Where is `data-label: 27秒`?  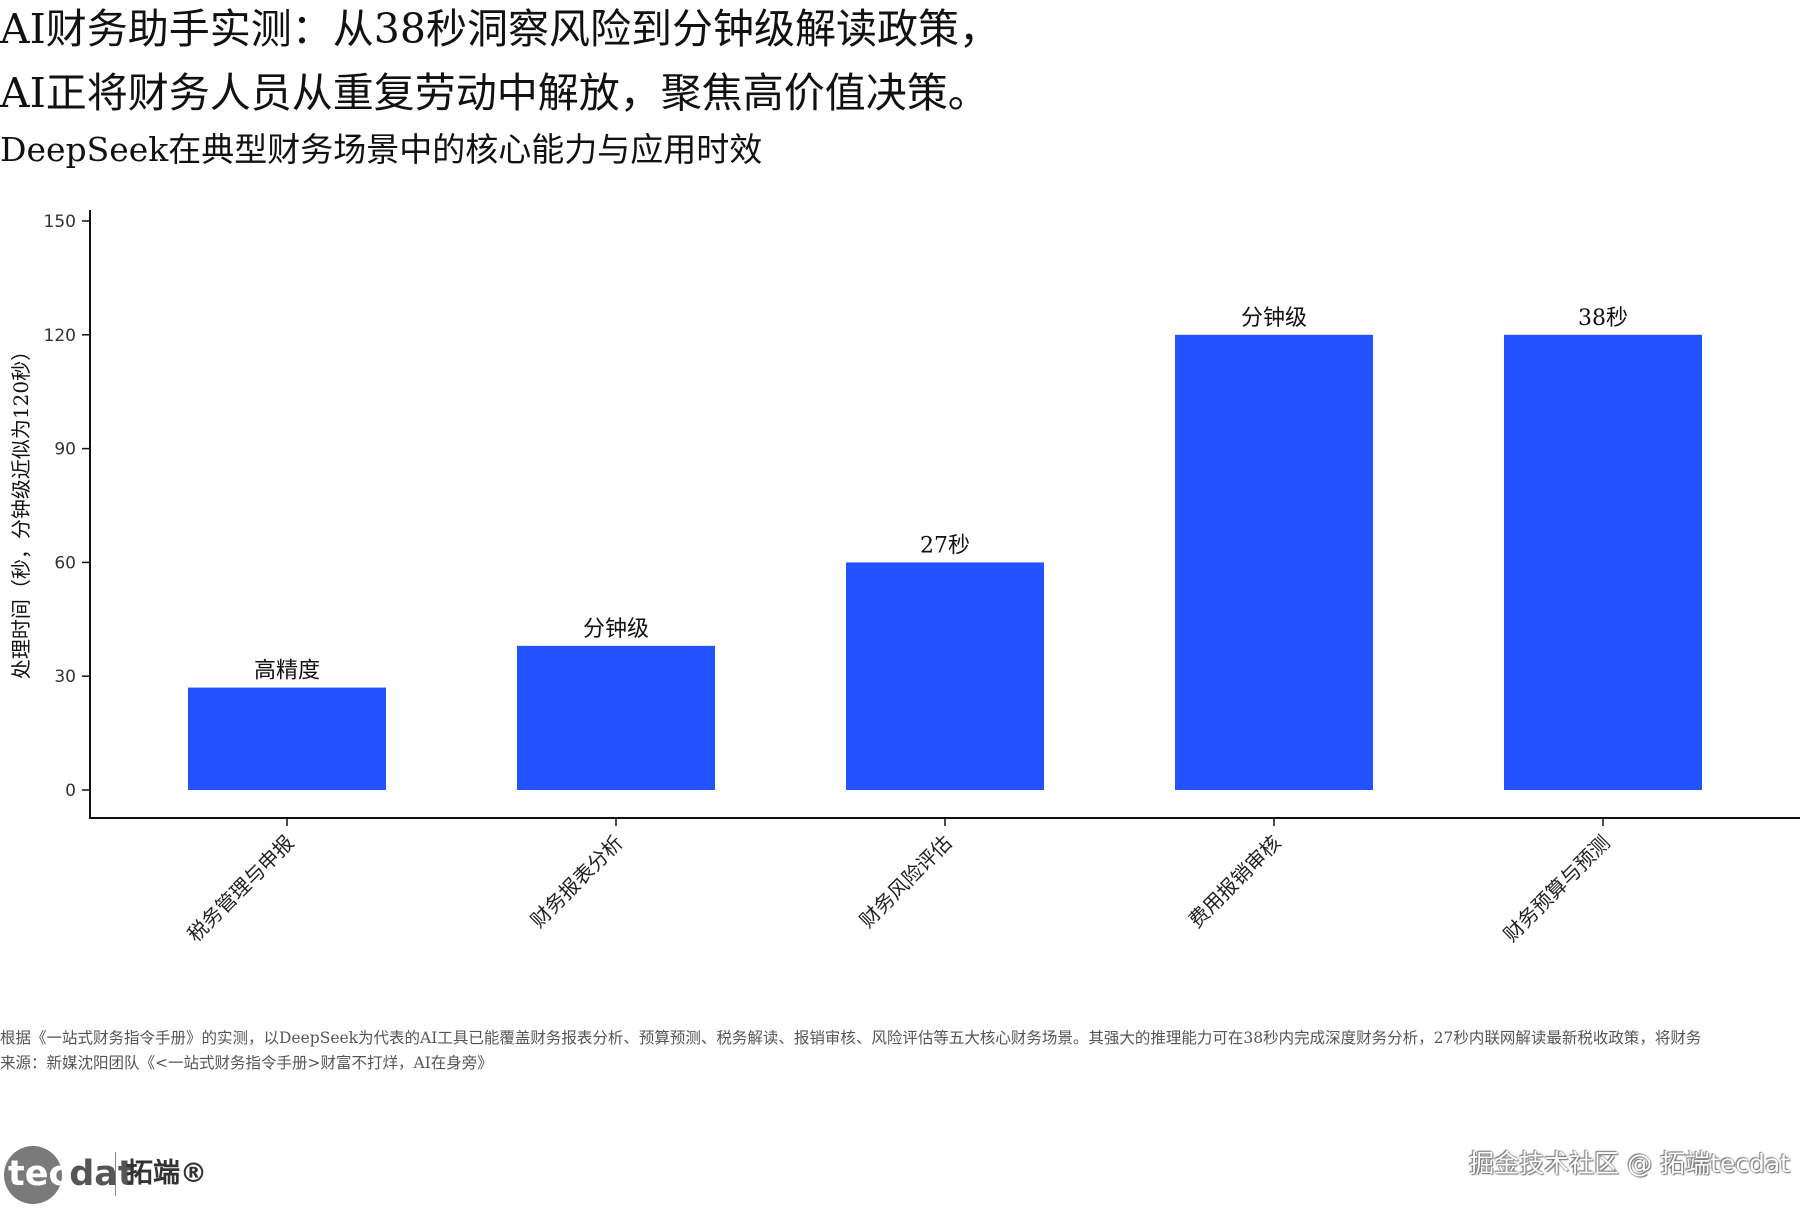 data-label: 27秒 is located at coordinates (945, 545).